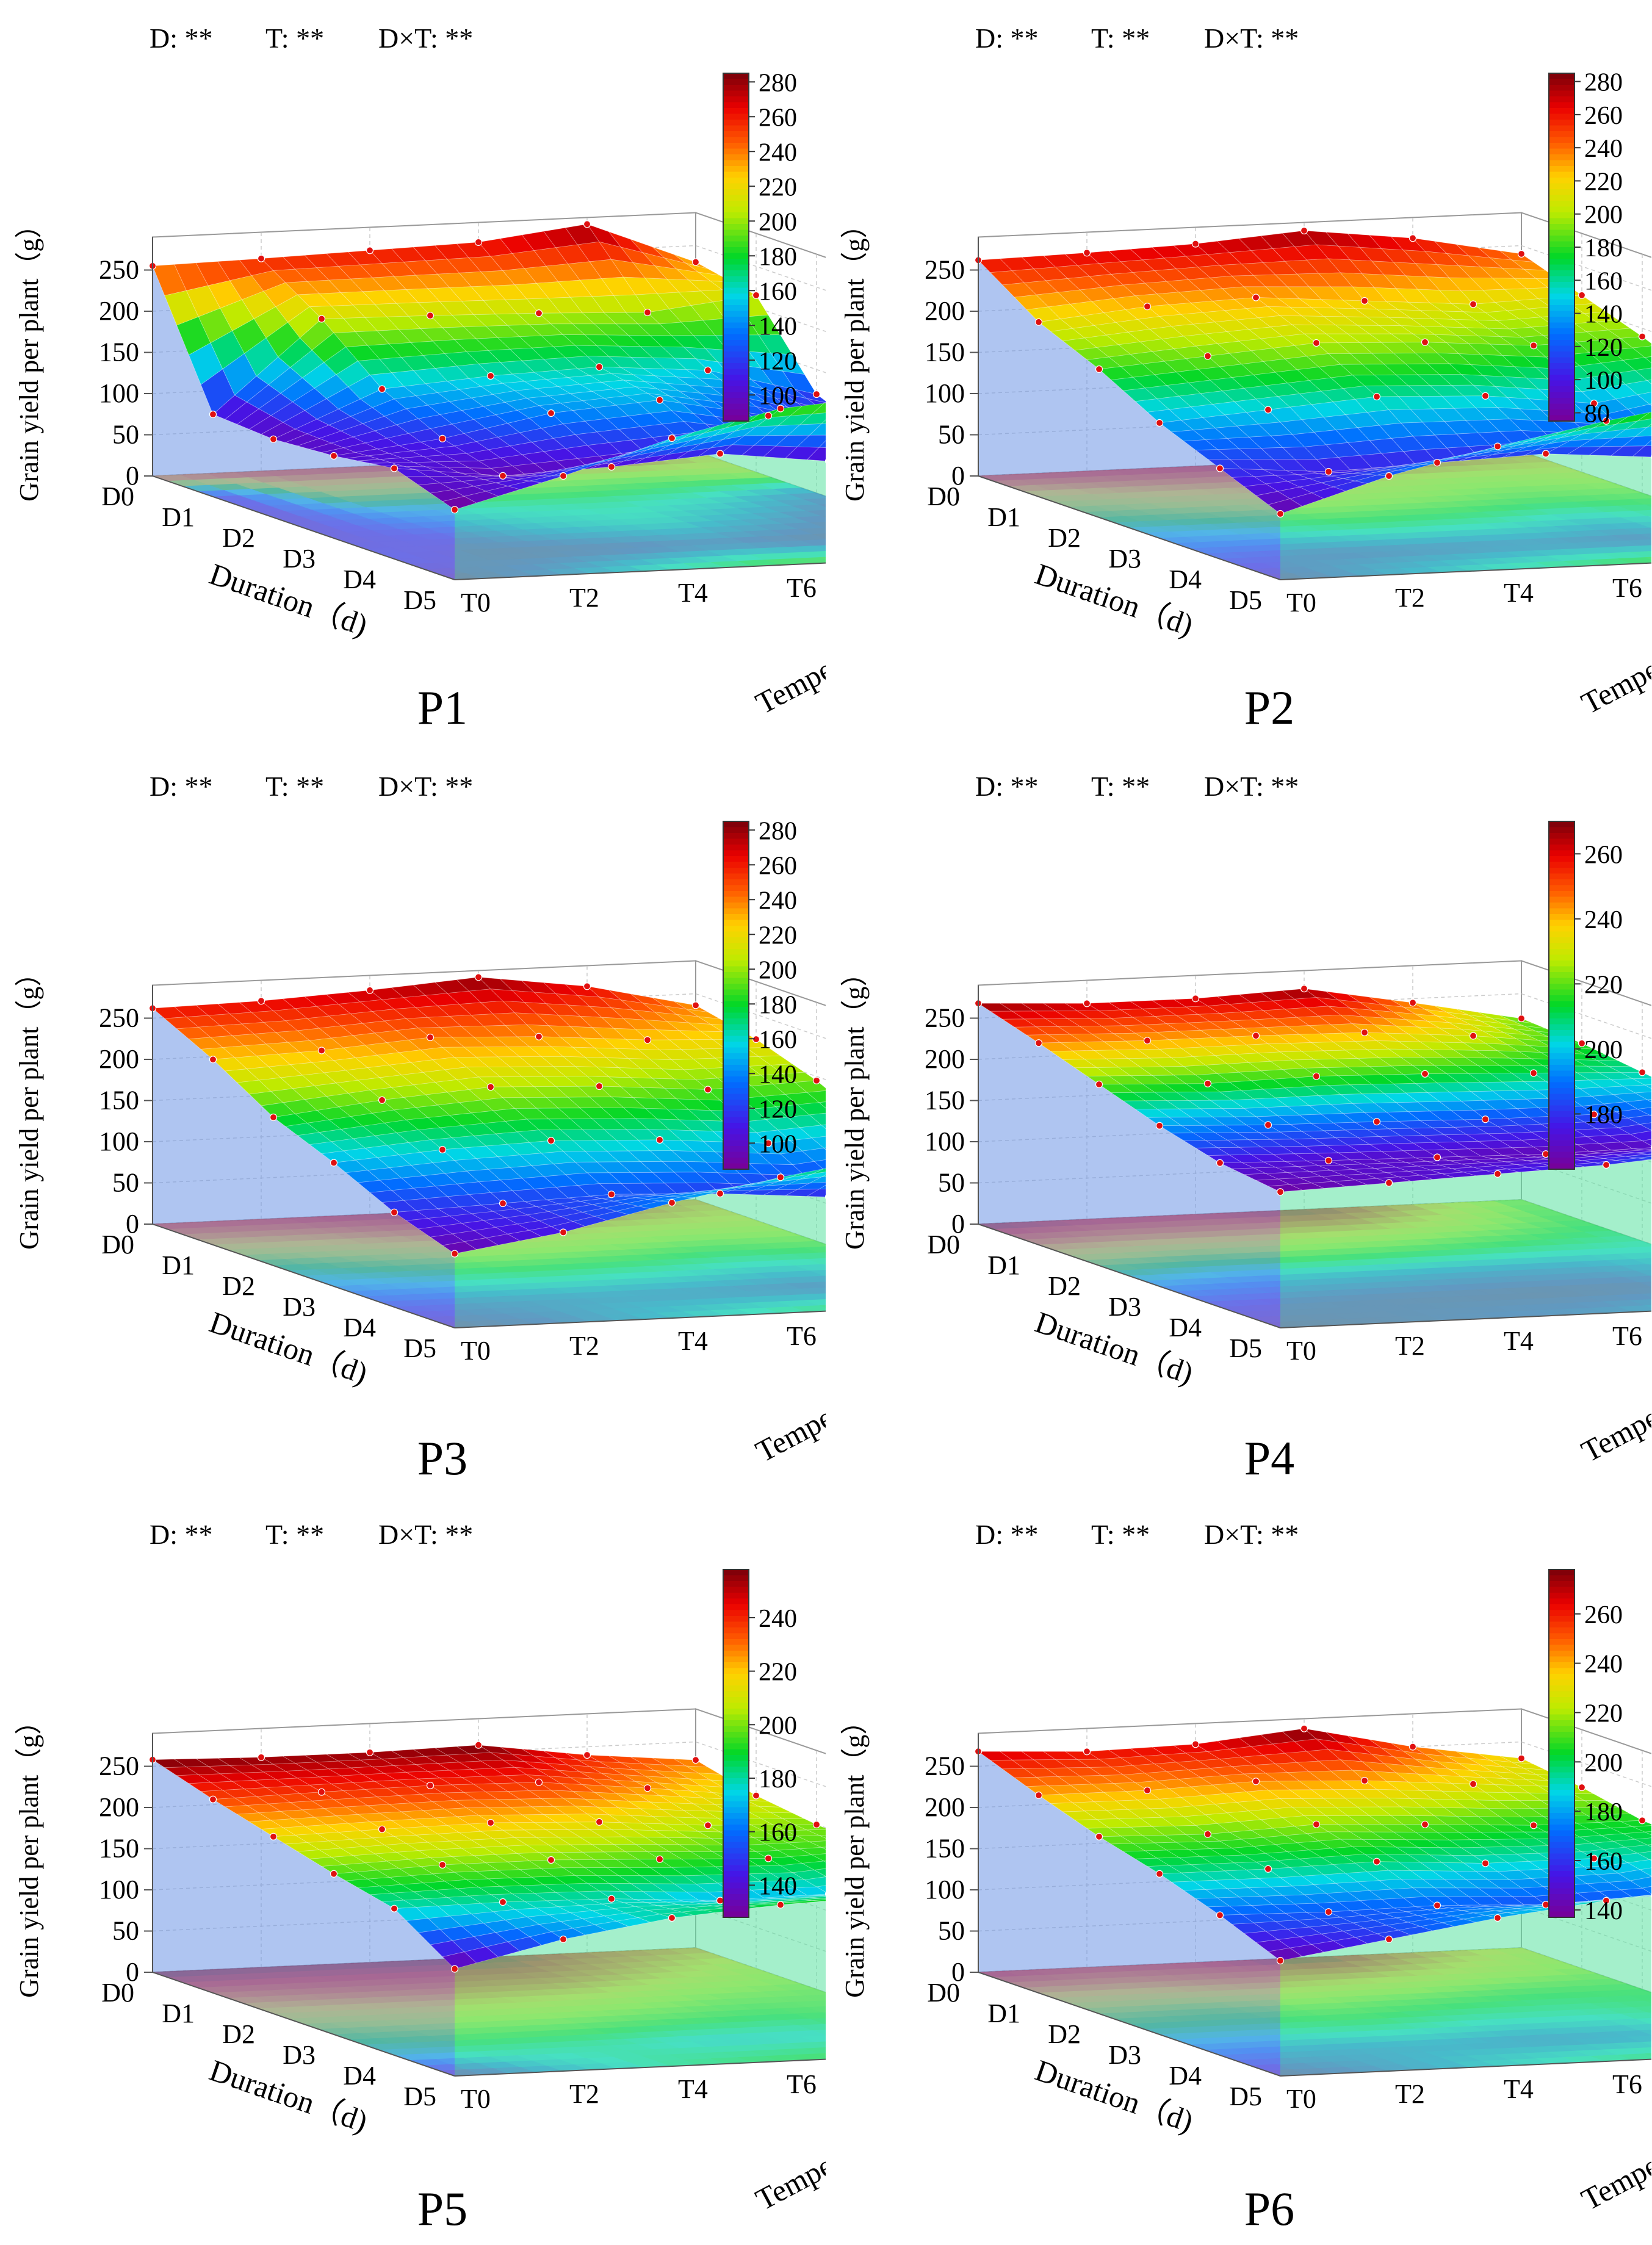 This screenshot has width=1652, height=2245. I want to click on x-tick-label: D5, so click(419, 2096).